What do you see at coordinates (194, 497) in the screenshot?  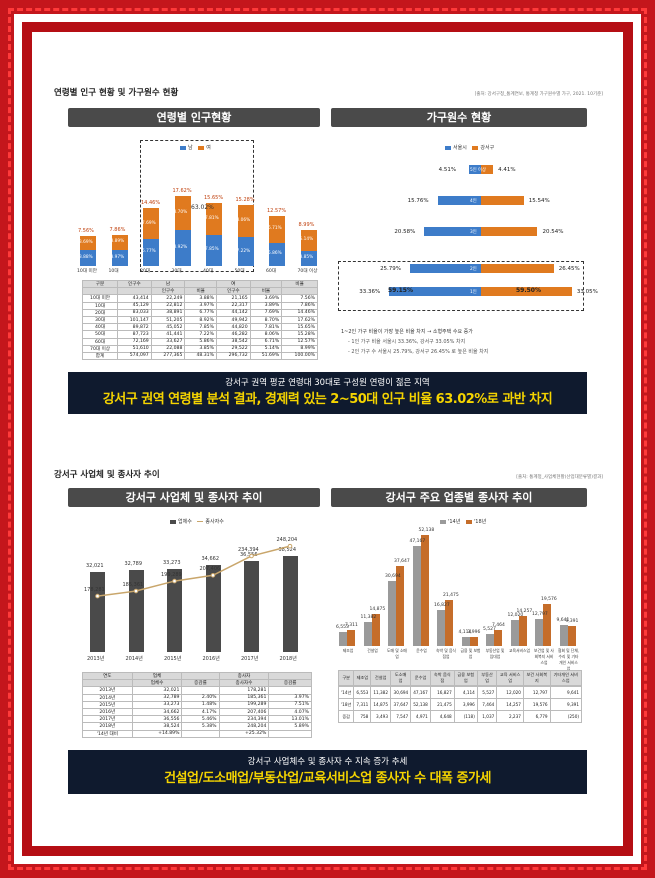 I see `header-business-trend: 강서구 사업체 및 종사자 추이` at bounding box center [194, 497].